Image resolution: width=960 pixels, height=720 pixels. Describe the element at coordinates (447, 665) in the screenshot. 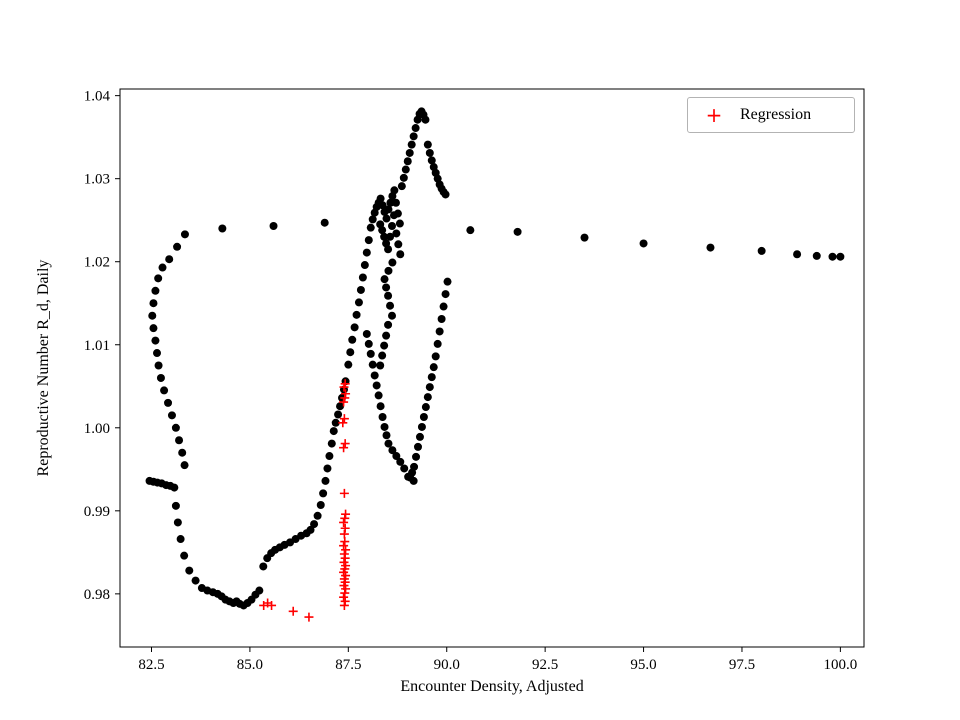

I see `x-tick-label: 90.0` at that location.